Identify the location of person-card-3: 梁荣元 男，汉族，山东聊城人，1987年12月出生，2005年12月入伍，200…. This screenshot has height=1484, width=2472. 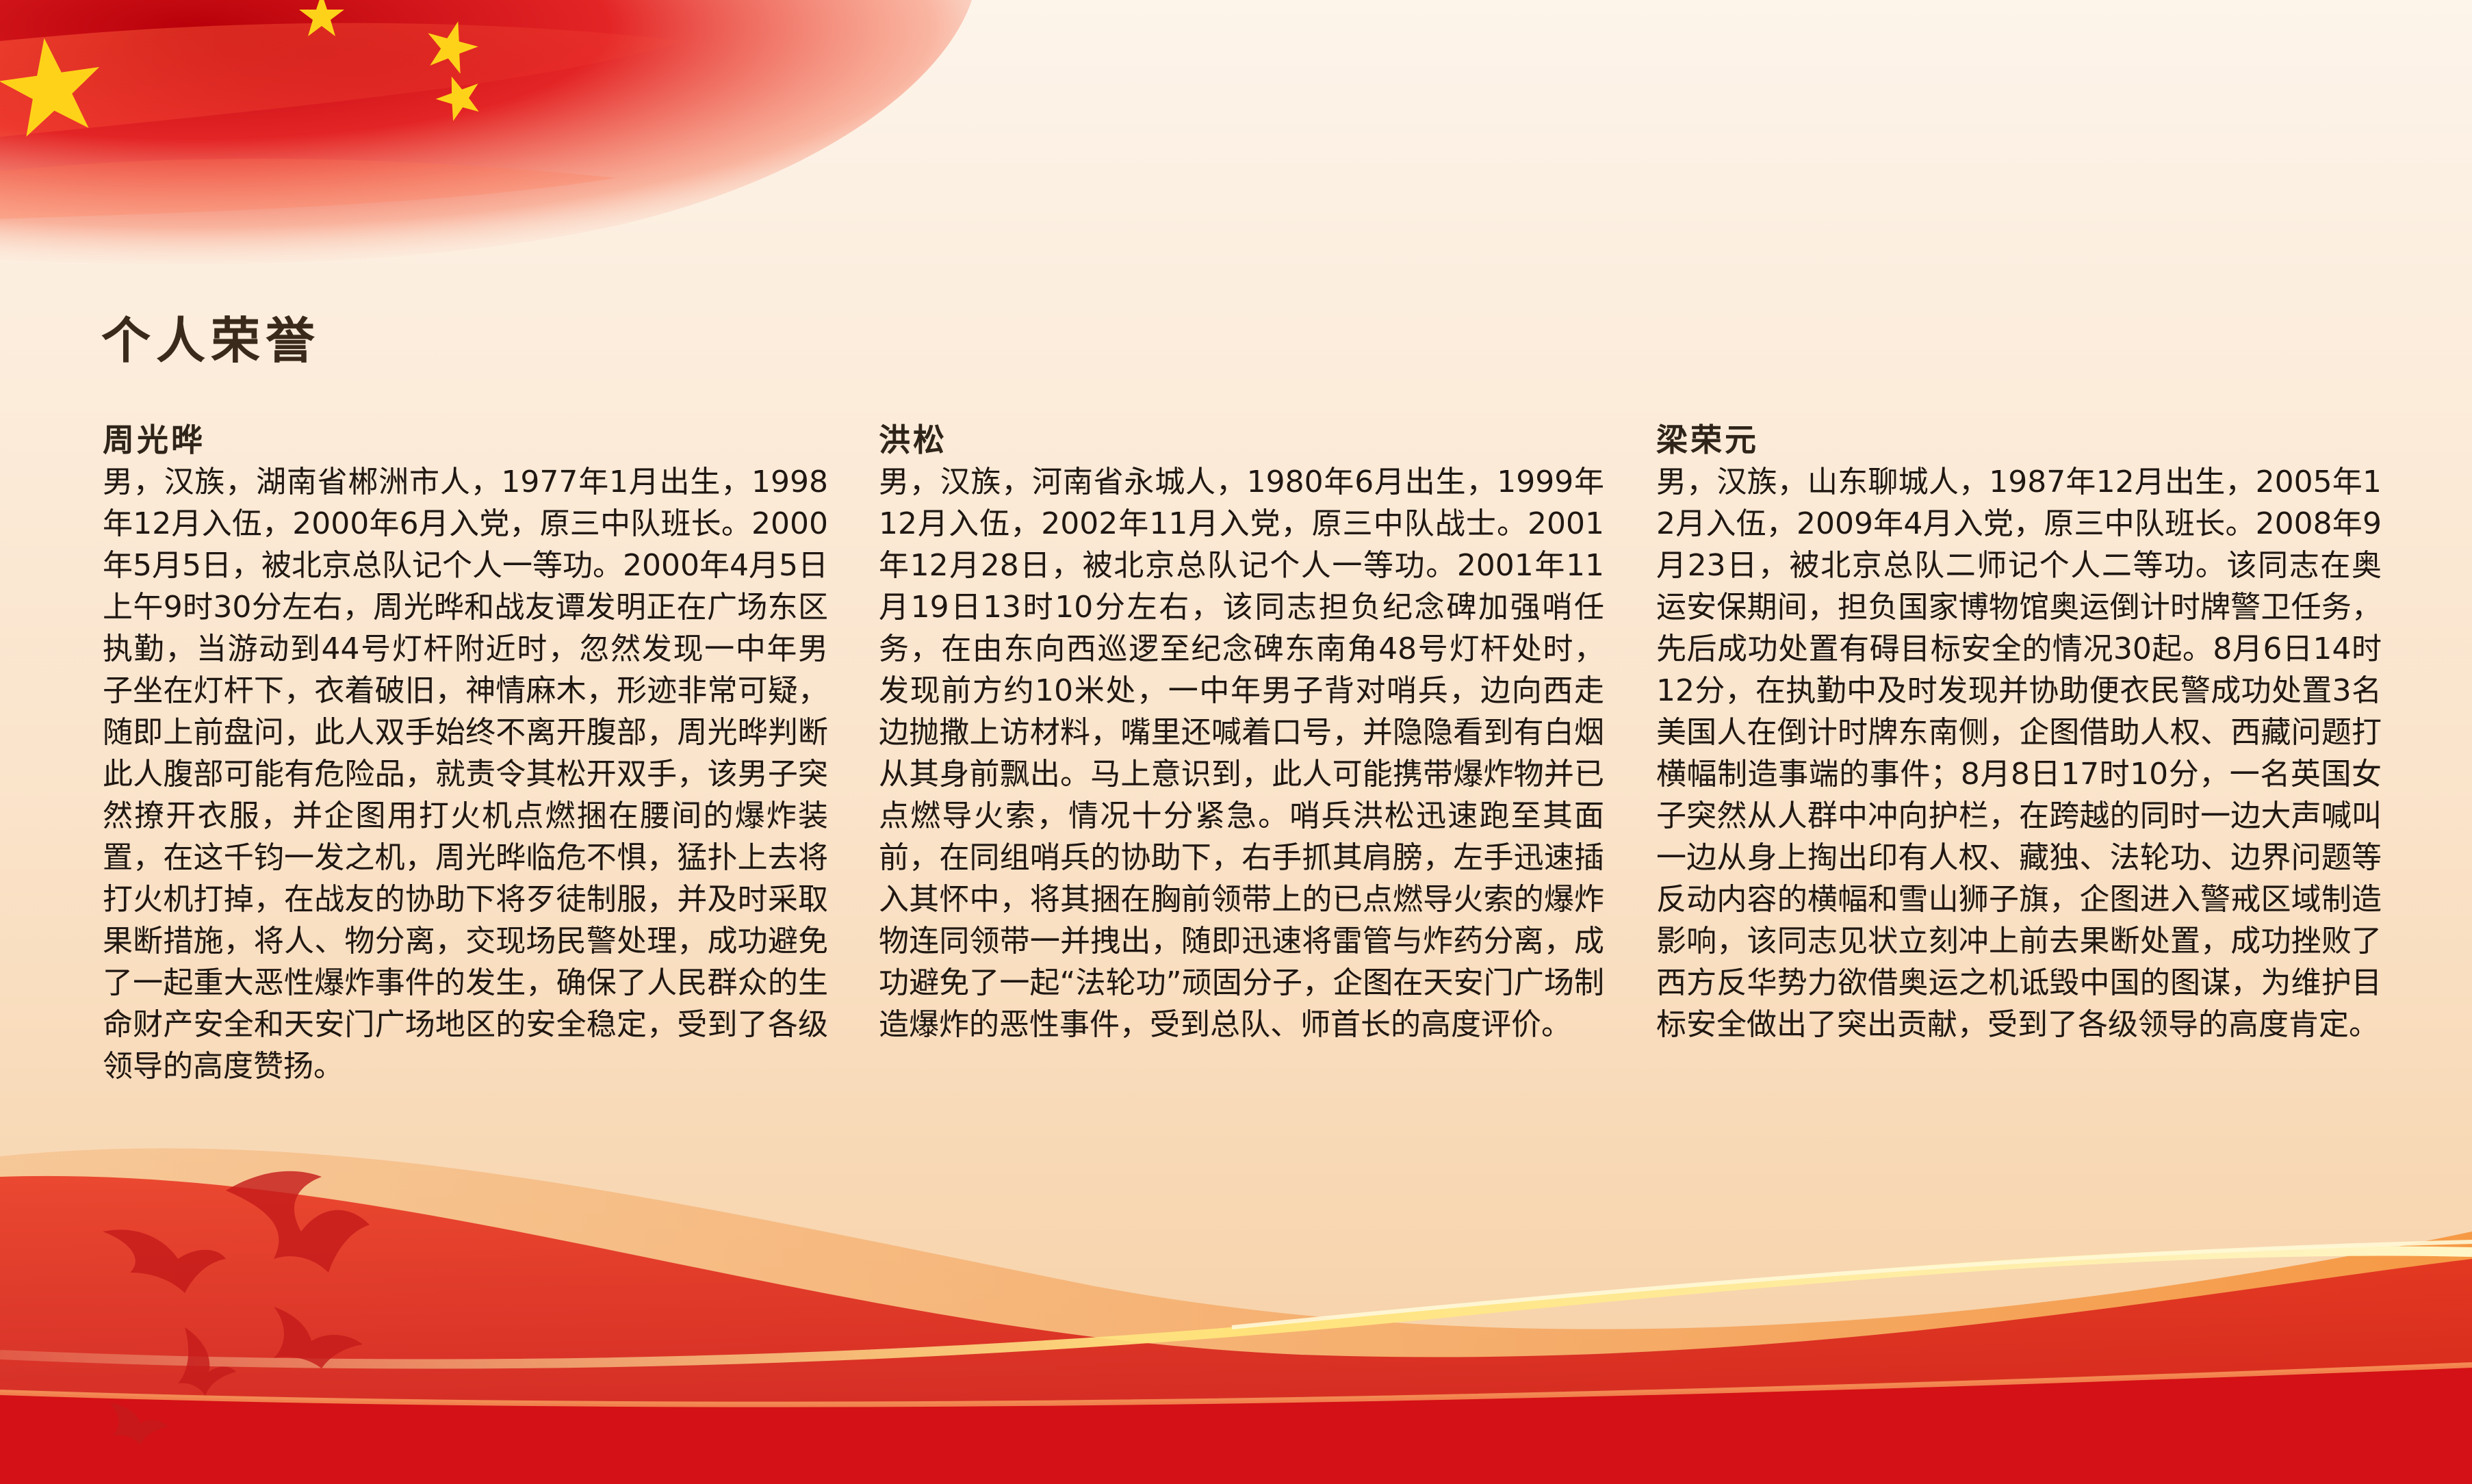
(2019, 732).